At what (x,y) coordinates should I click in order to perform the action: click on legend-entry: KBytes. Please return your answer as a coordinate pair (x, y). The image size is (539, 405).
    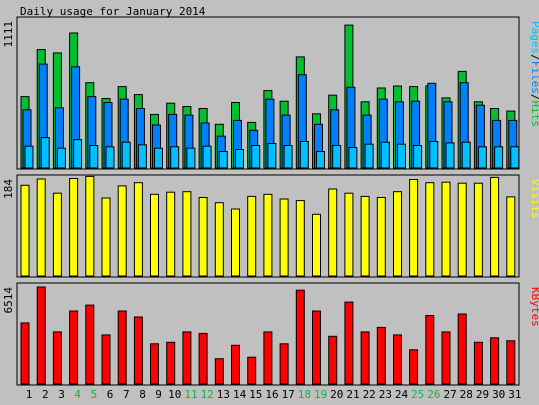
    Looking at the image, I should click on (534, 307).